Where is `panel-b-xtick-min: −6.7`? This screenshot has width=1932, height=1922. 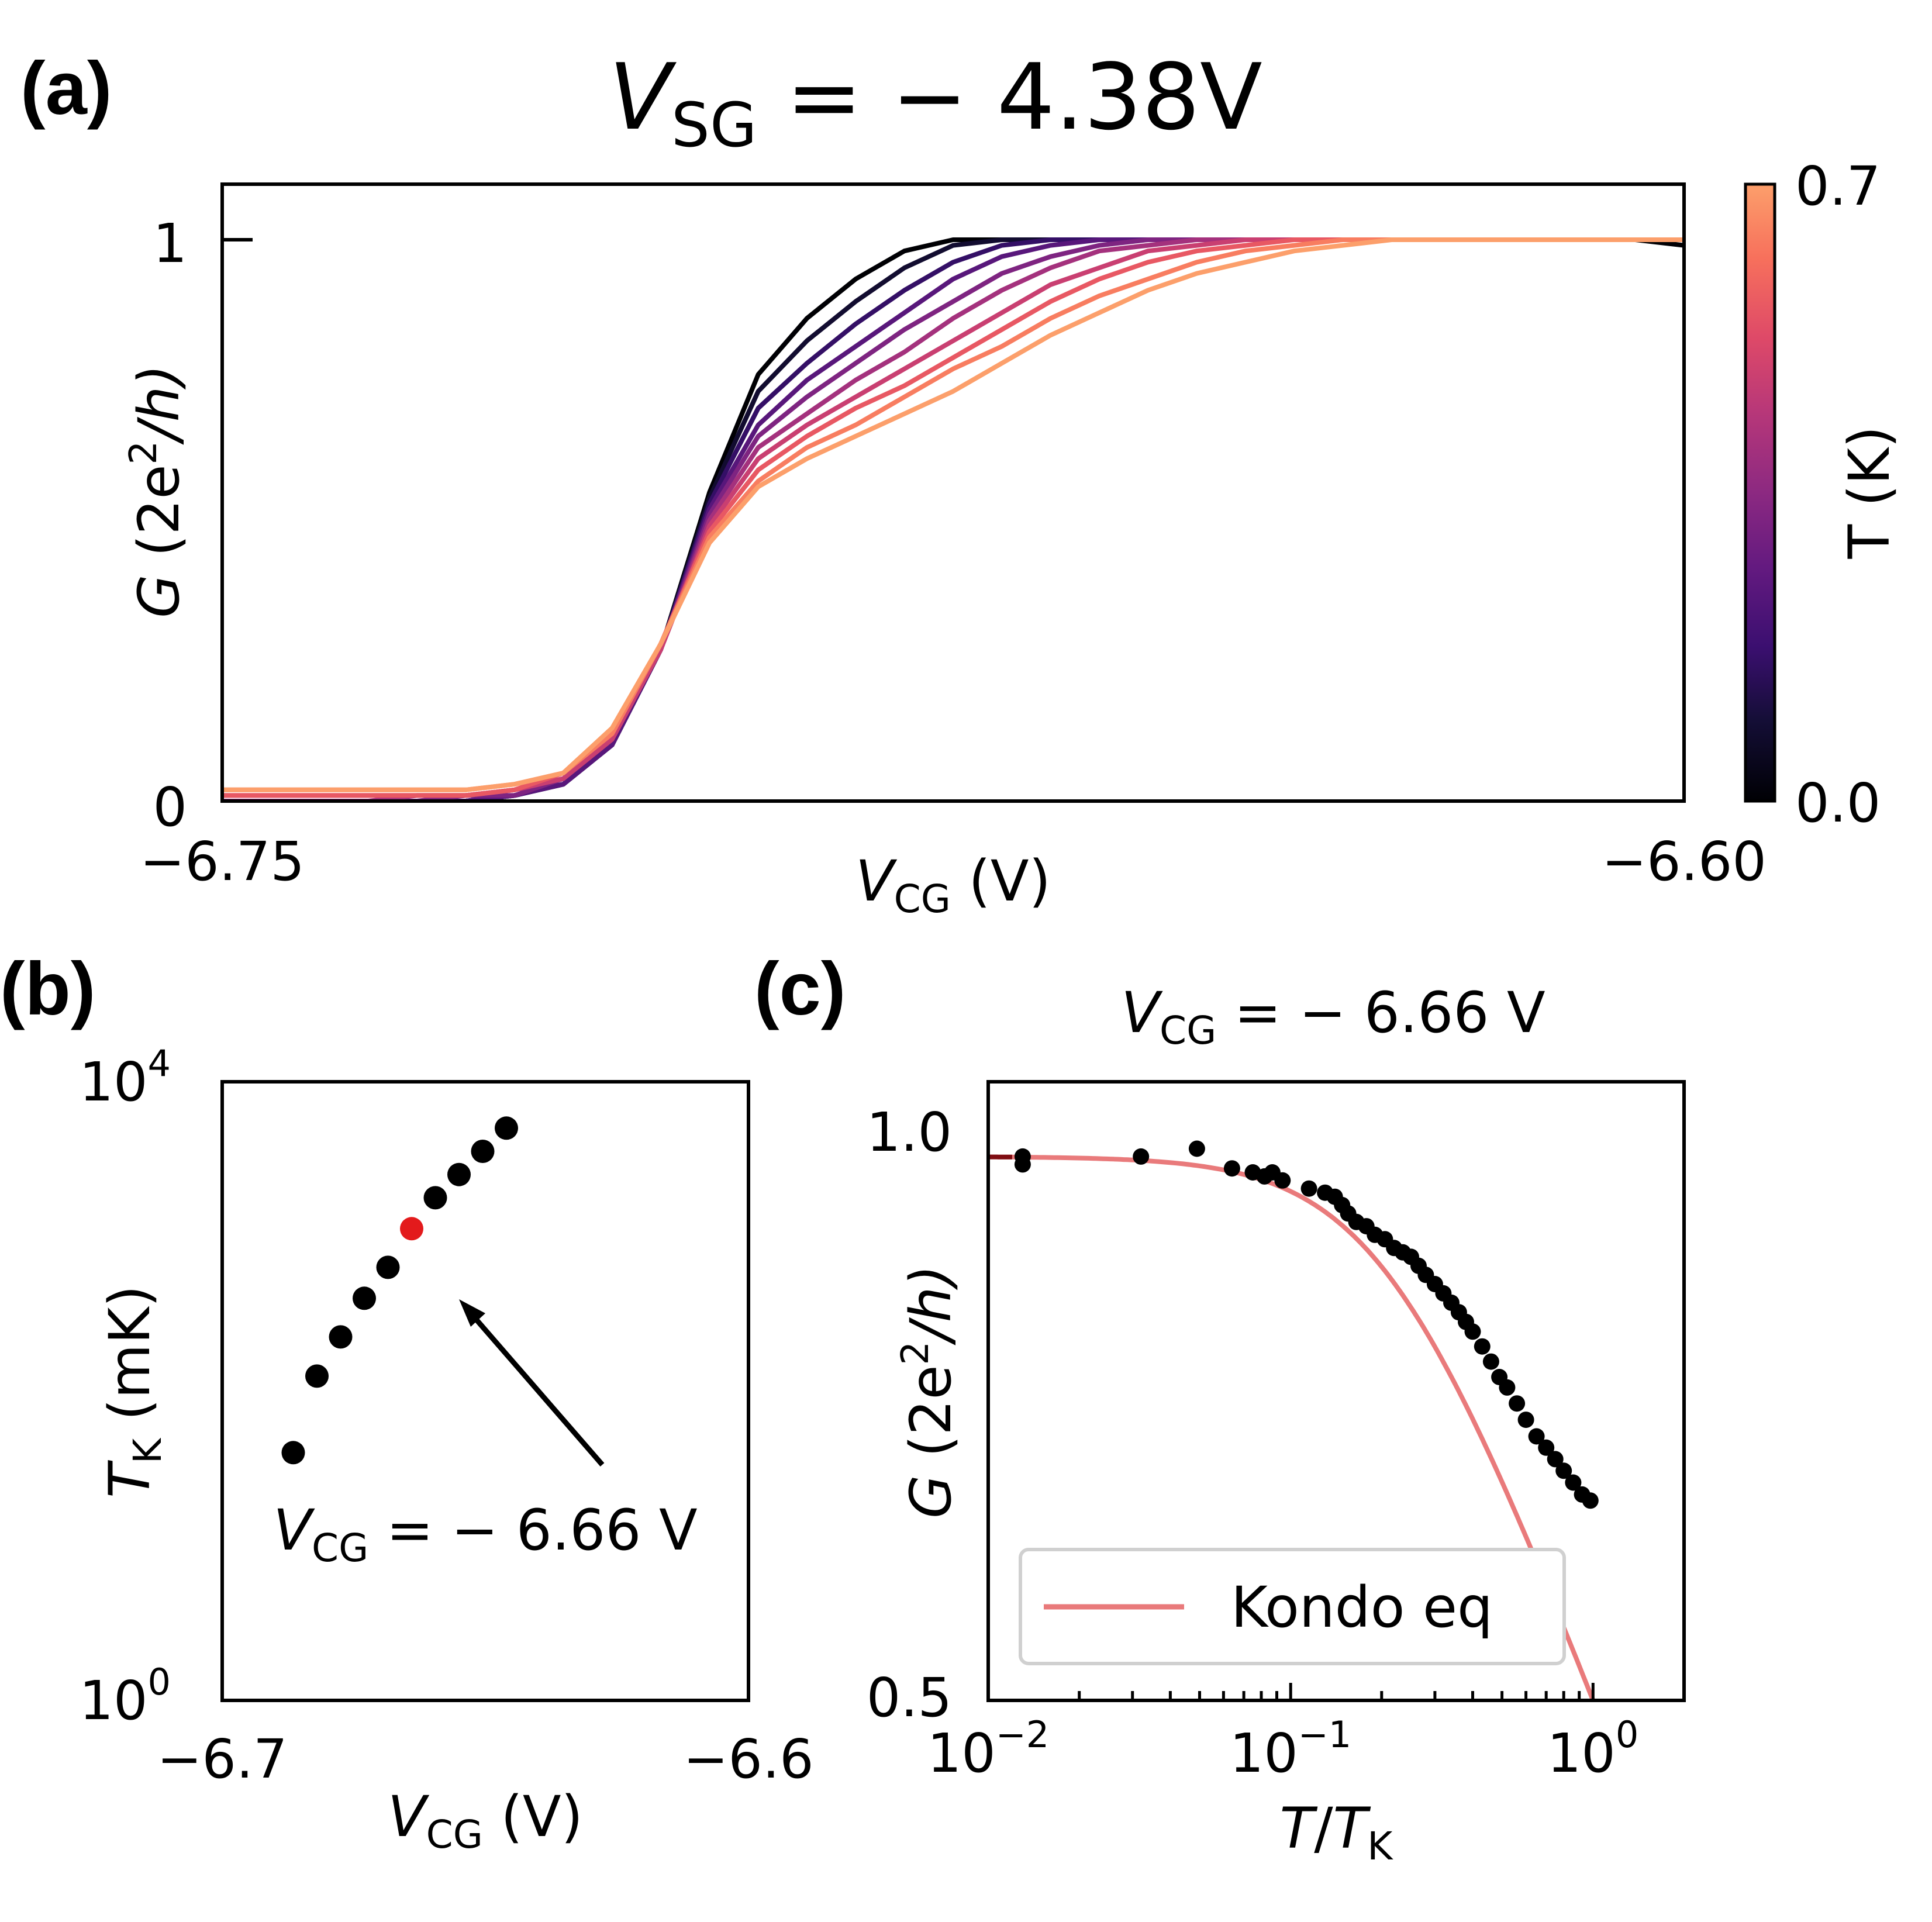
panel-b-xtick-min: −6.7 is located at coordinates (222, 1759).